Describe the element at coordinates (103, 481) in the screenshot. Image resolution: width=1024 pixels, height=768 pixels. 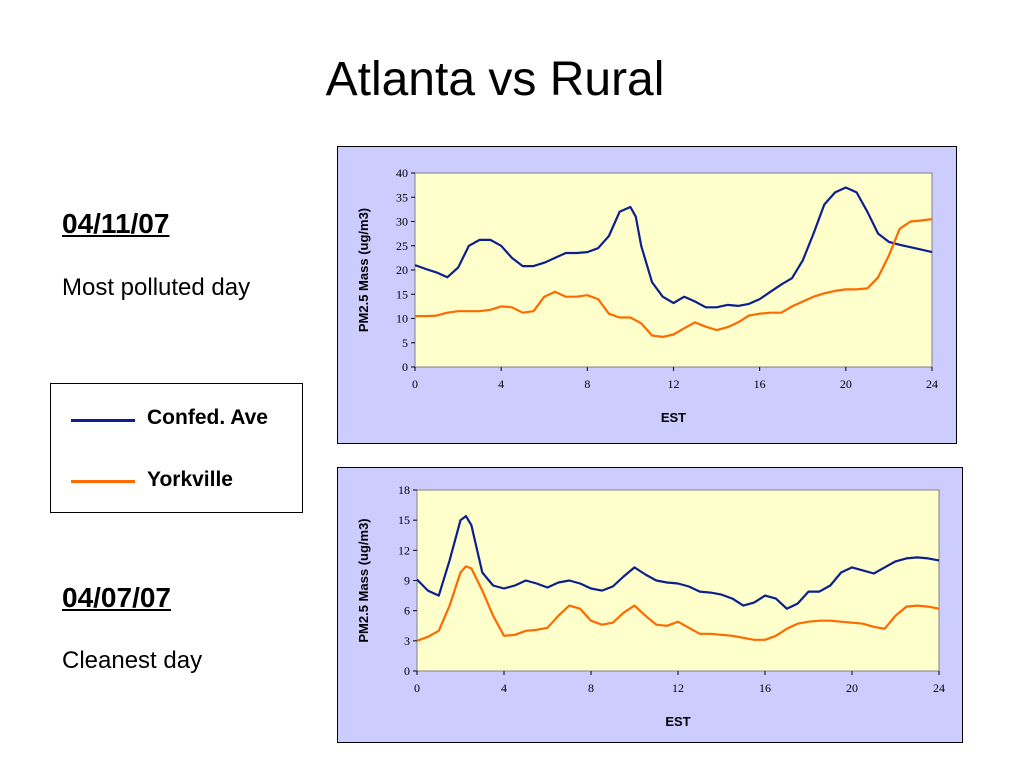
I see `legend-line-yorkville` at that location.